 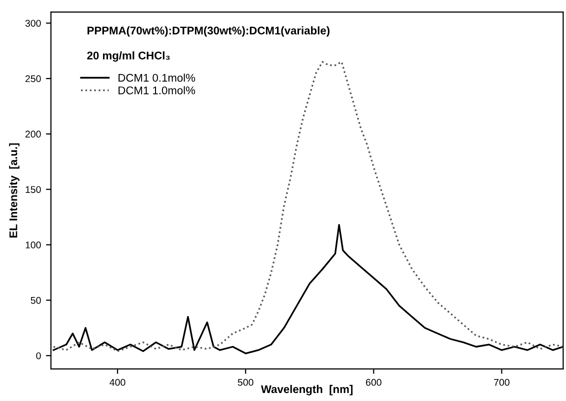 What do you see at coordinates (33, 134) in the screenshot?
I see `y-tick-label: 200` at bounding box center [33, 134].